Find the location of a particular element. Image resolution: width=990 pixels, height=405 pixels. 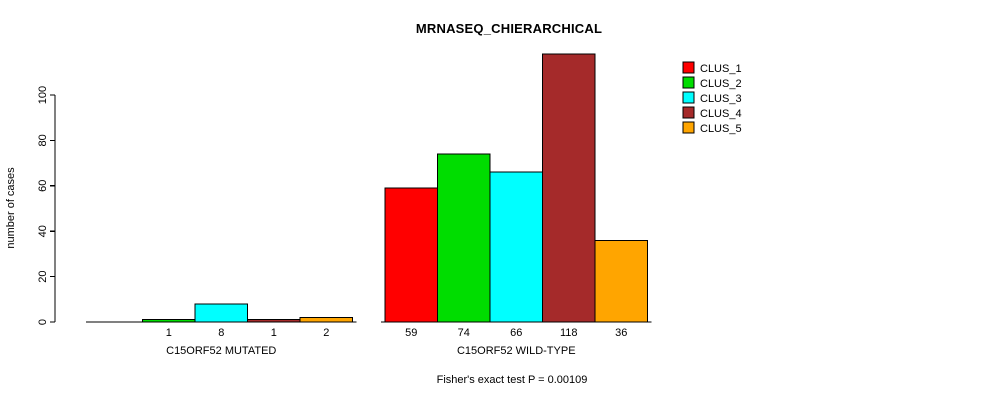

legend-label: CLUS_2 is located at coordinates (721, 84).